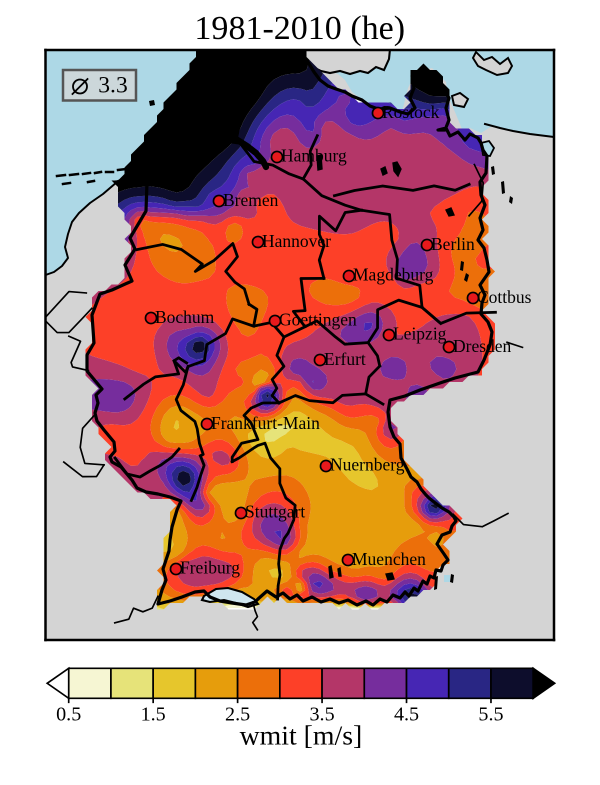  Describe the element at coordinates (367, 465) in the screenshot. I see `svg-text: Nuernberg` at that location.